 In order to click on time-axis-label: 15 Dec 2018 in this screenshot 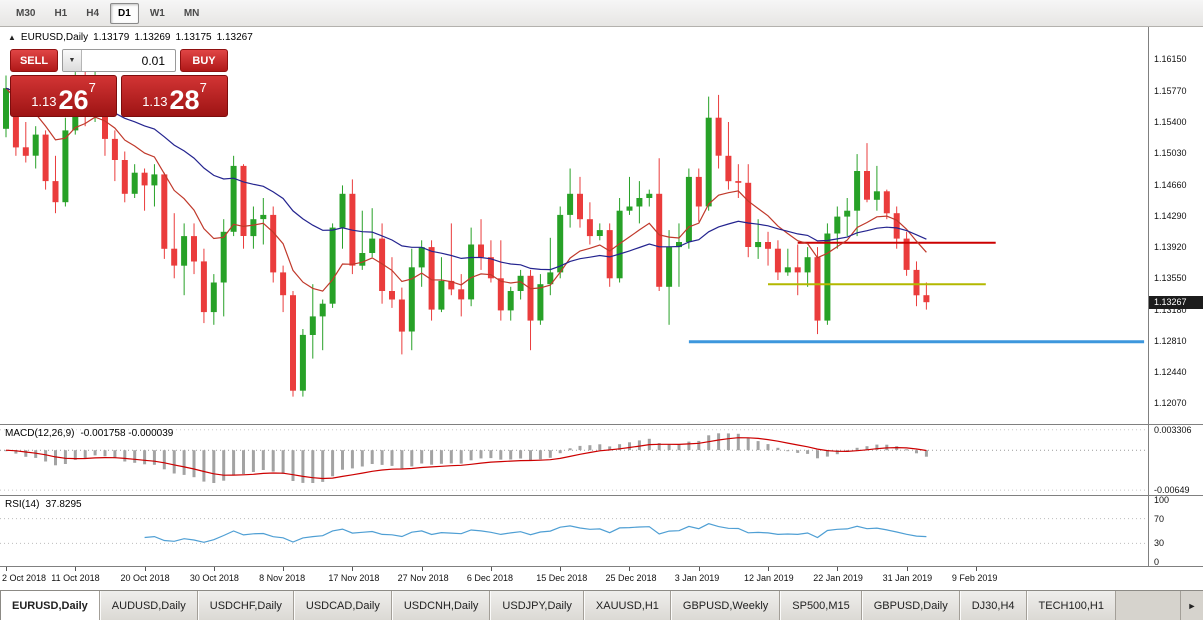, I will do `click(562, 578)`.